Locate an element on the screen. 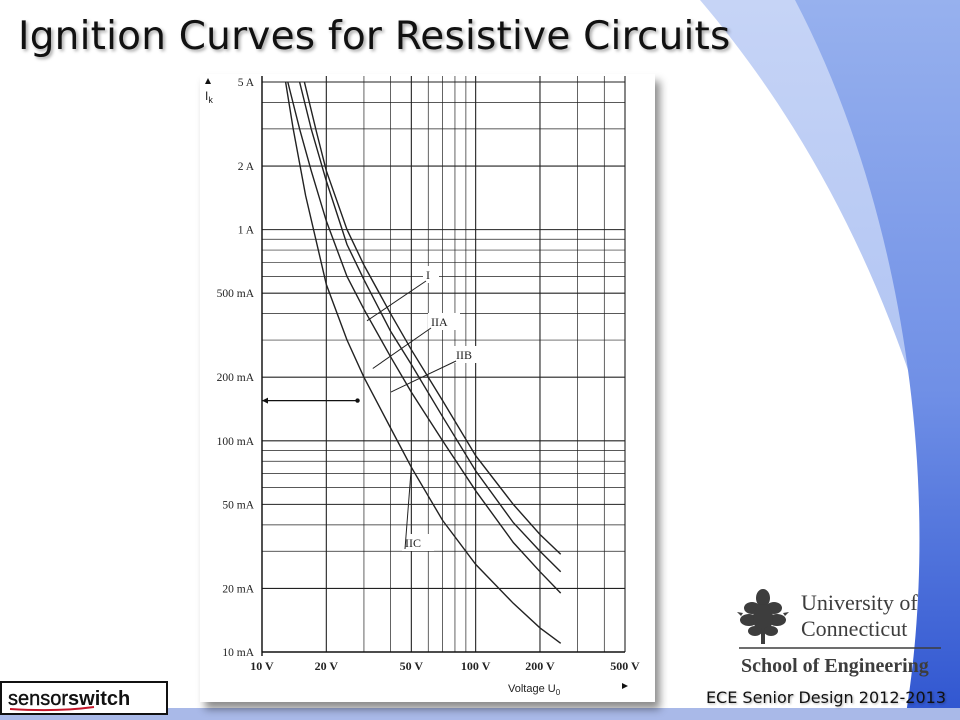 The image size is (960, 720). y-axis-arrow is located at coordinates (208, 81).